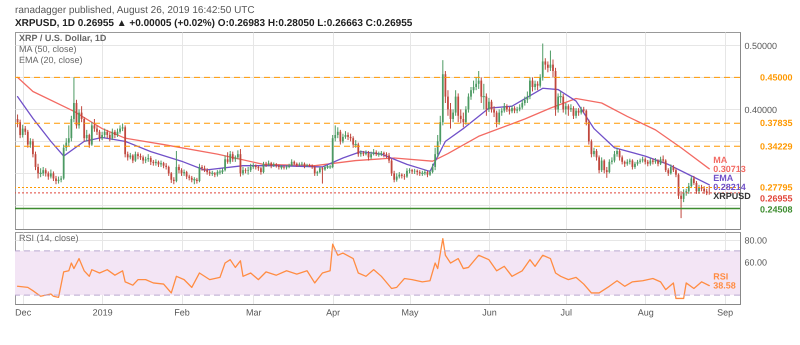  Describe the element at coordinates (135, 10) in the screenshot. I see `chart-title: ranadagger published, August 26, 2019 16:42:50 UTC` at that location.